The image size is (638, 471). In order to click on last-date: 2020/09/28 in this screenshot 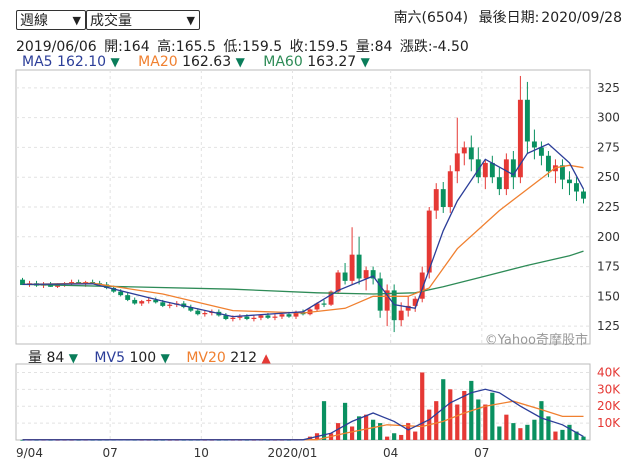, I will do `click(581, 18)`.